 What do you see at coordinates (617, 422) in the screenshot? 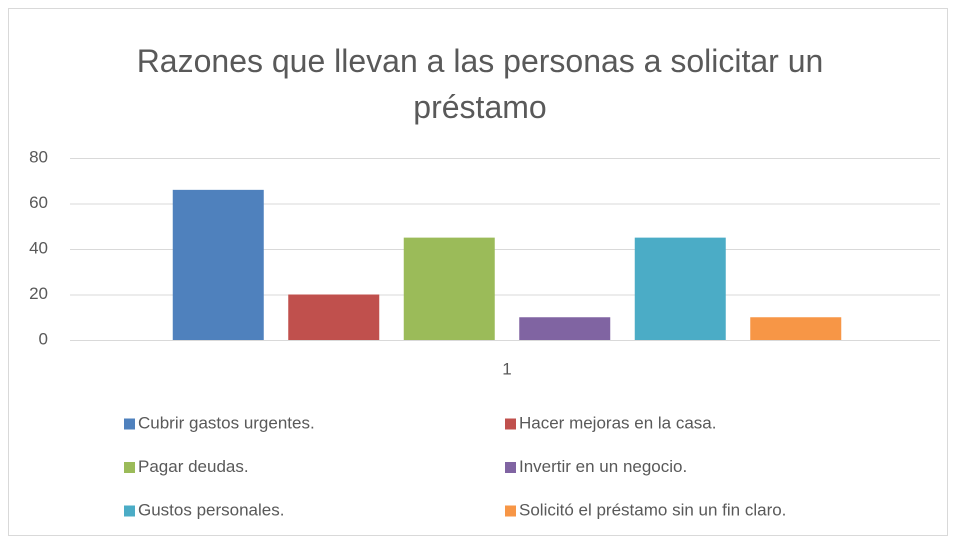
I see `legend-label: Hacer mejoras en la casa.` at bounding box center [617, 422].